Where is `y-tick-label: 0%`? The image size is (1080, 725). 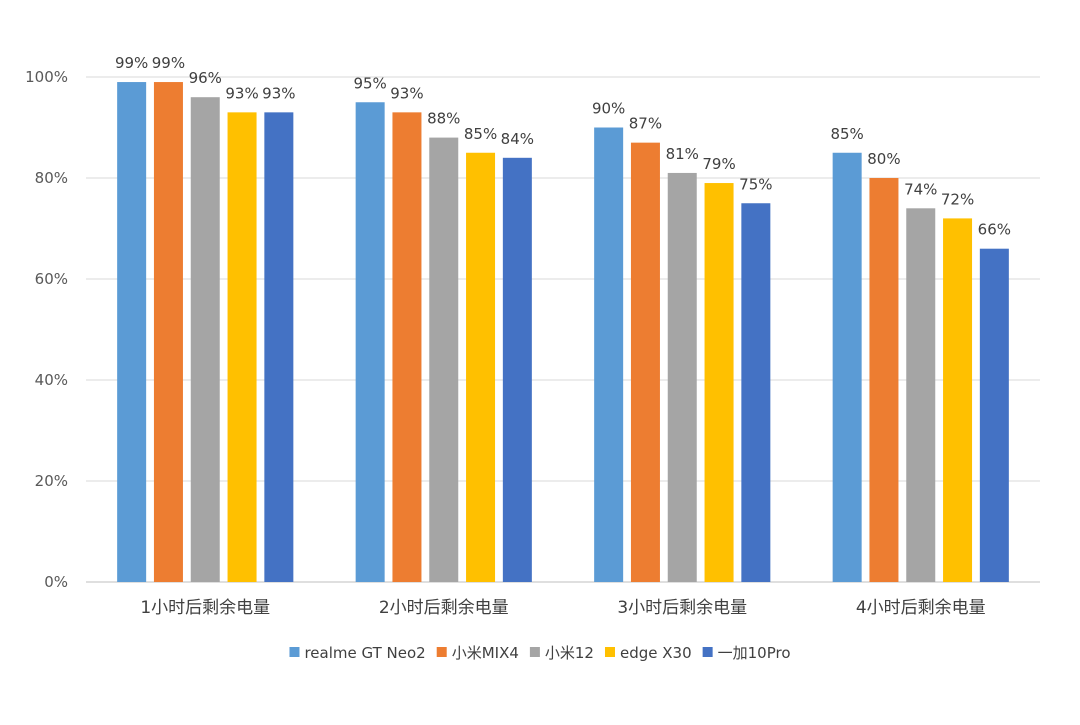 y-tick-label: 0% is located at coordinates (56, 582).